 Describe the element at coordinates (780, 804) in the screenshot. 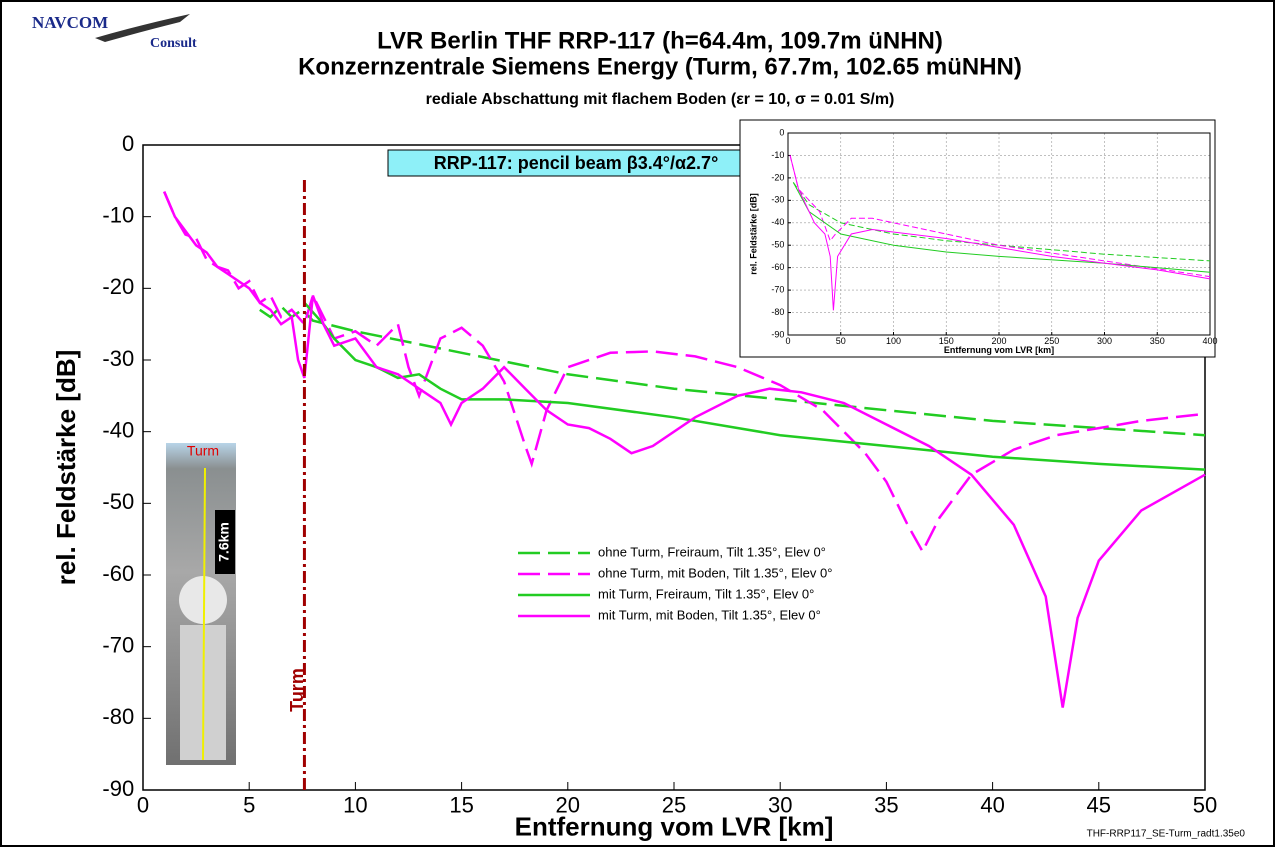

I see `x-tick-label: 30` at that location.